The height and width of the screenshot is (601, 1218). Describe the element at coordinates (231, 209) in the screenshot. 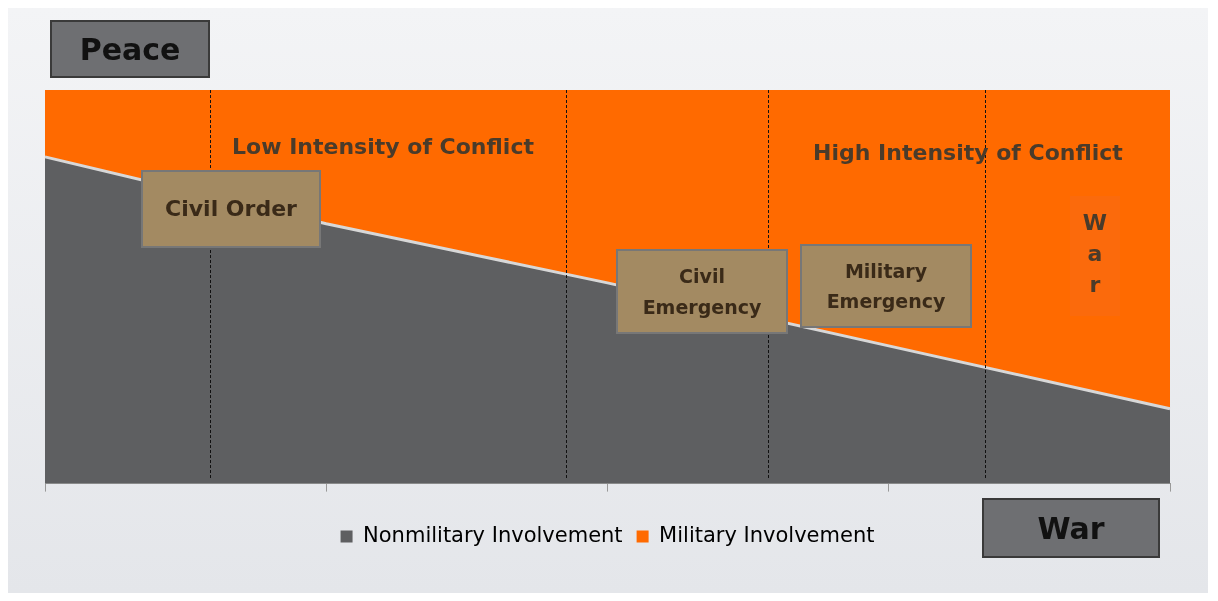

I see `text-box: Civil Order` at that location.